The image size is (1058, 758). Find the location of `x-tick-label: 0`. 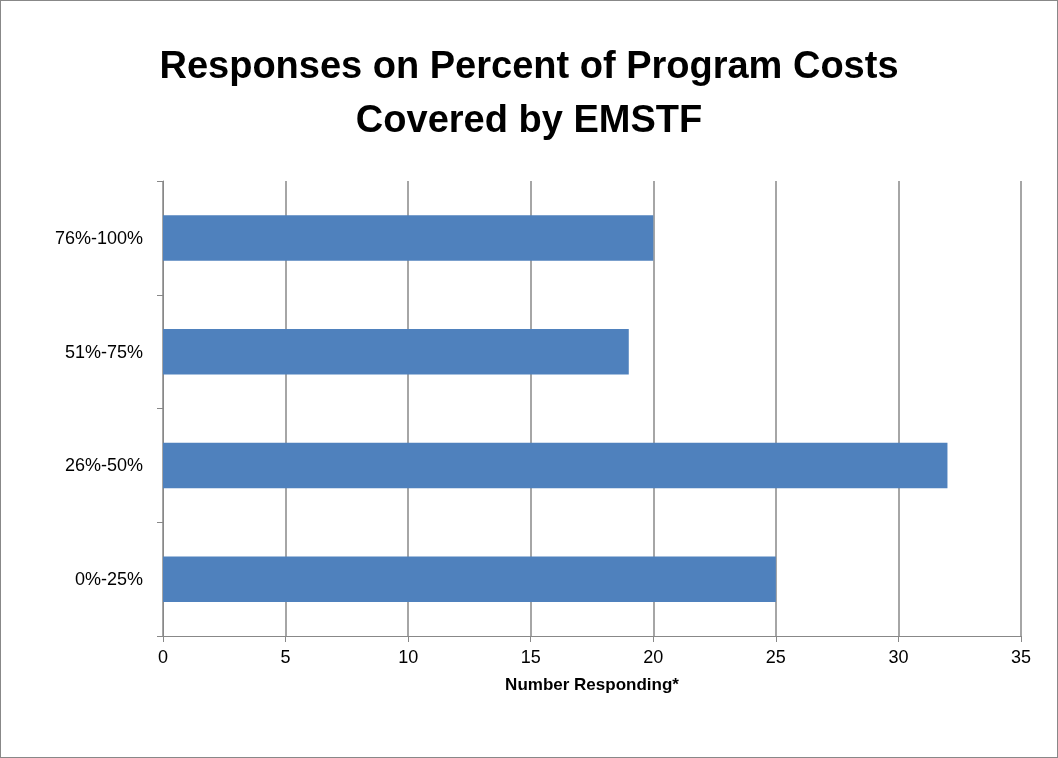

x-tick-label: 0 is located at coordinates (163, 657).